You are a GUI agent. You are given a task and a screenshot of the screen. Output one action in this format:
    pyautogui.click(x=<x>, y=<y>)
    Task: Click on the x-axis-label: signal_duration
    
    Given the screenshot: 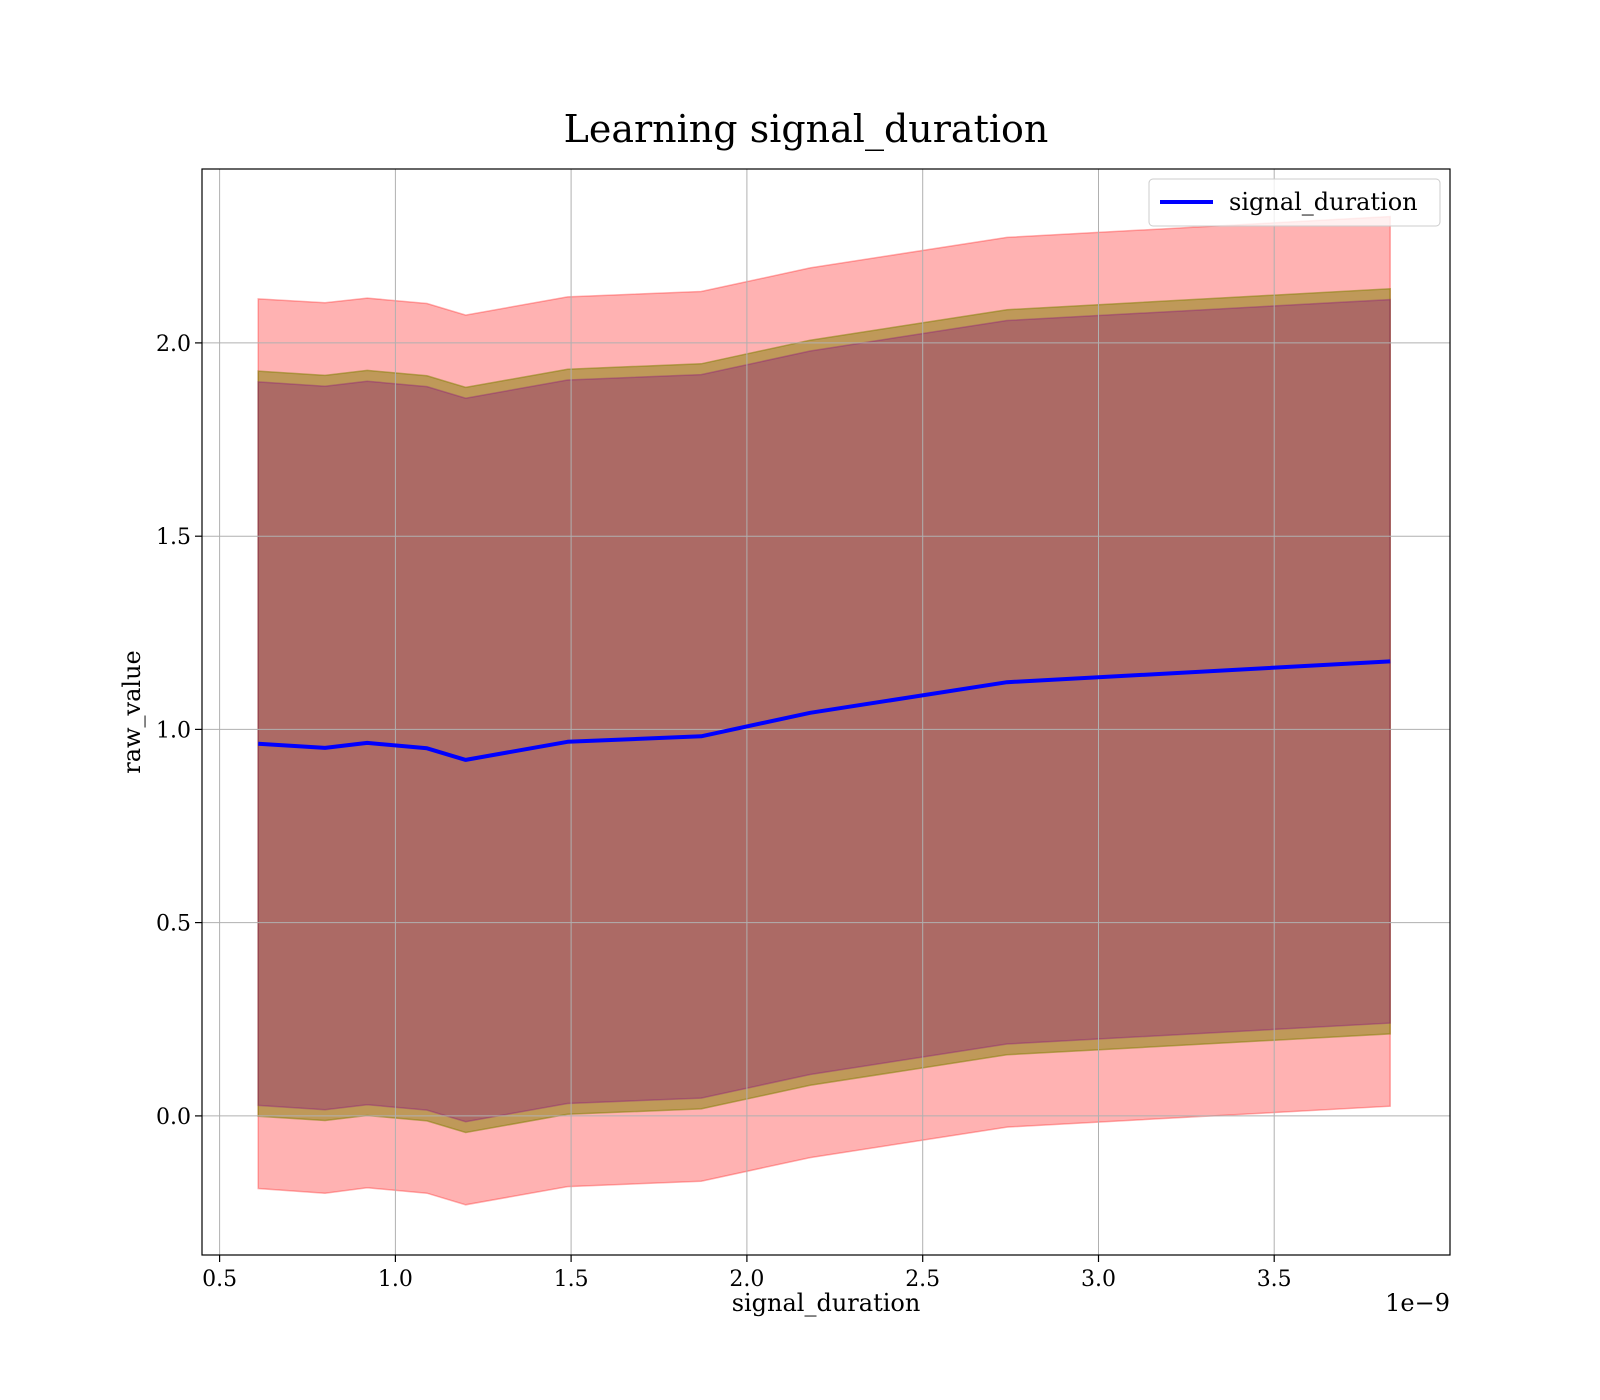 What is the action you would take?
    pyautogui.click(x=826, y=1303)
    